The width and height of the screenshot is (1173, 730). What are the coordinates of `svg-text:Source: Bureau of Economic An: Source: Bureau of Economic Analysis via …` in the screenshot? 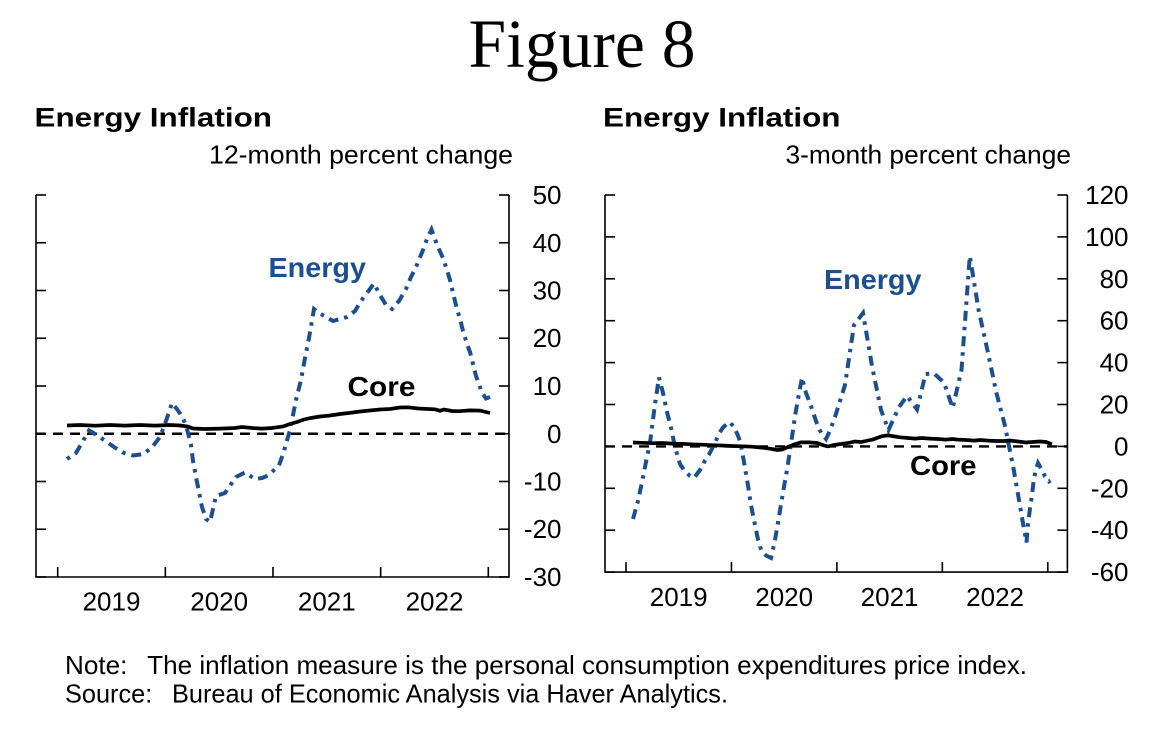 It's located at (396, 694).